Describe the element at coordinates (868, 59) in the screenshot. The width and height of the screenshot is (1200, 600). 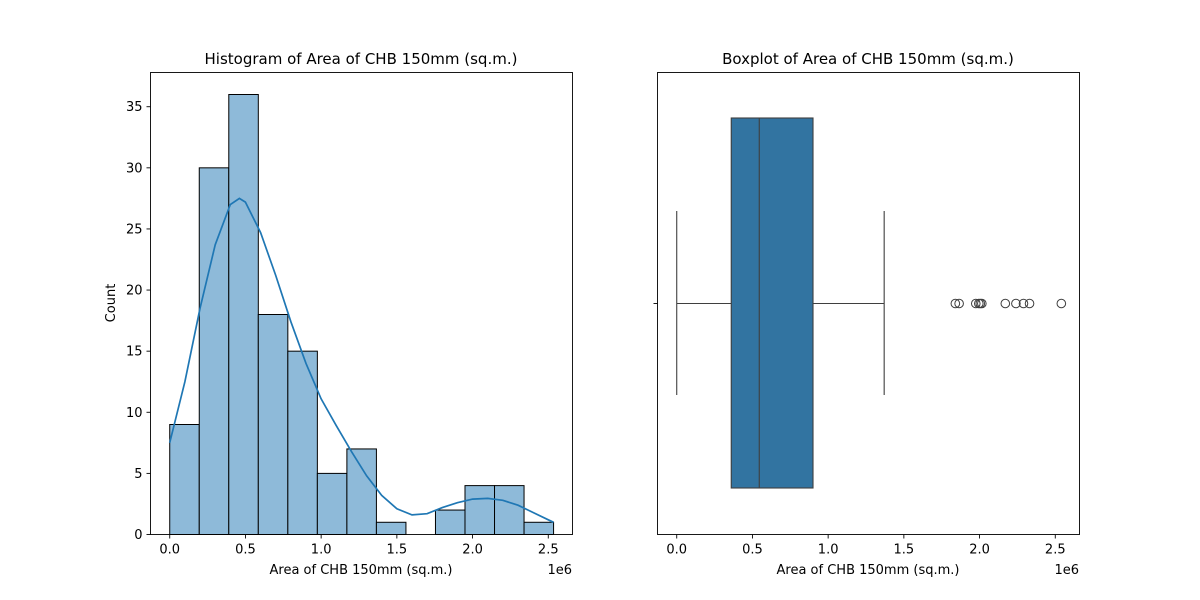
I see `boxplot-title: Boxplot of Area of CHB 150mm (sq.m.)` at that location.